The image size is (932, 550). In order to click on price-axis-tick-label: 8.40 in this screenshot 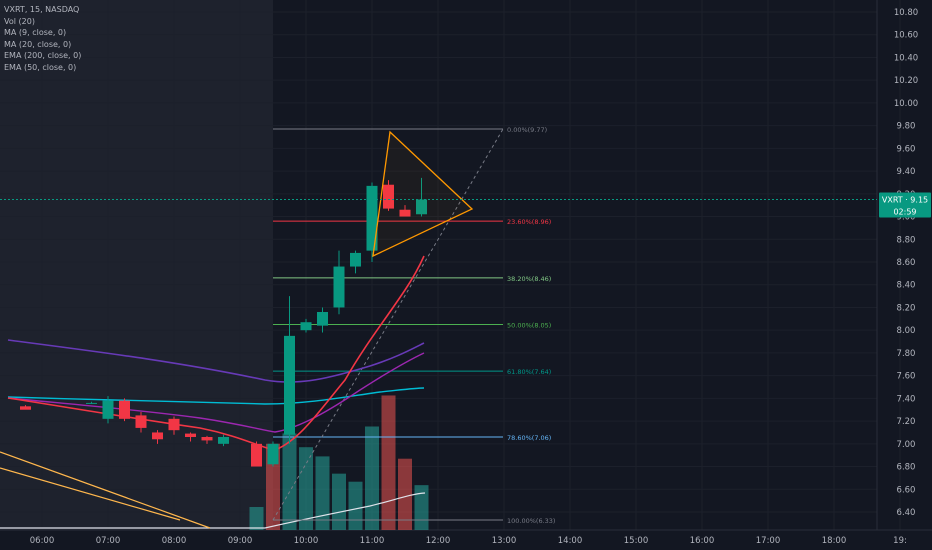, I will do `click(906, 286)`.